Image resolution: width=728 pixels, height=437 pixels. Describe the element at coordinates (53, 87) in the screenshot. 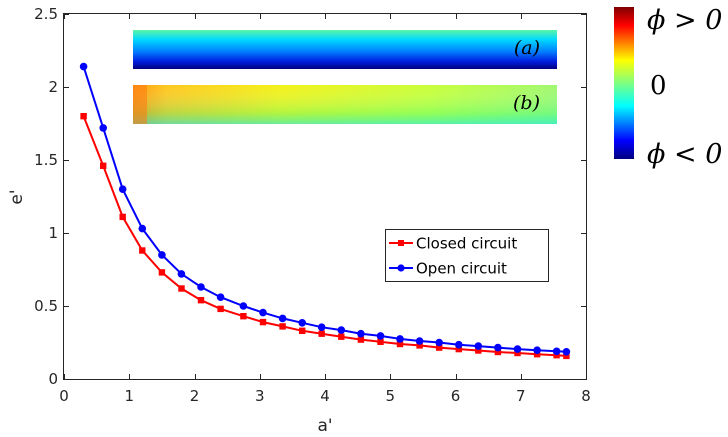

I see `y-tick-label: 2` at that location.